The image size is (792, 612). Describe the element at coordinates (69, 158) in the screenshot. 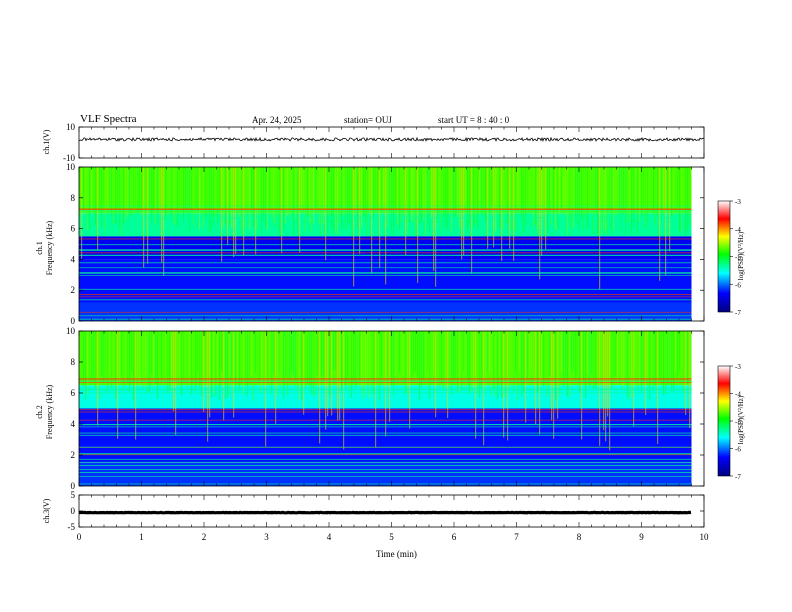

I see `ch1-waveform-ytick-label: -10` at that location.